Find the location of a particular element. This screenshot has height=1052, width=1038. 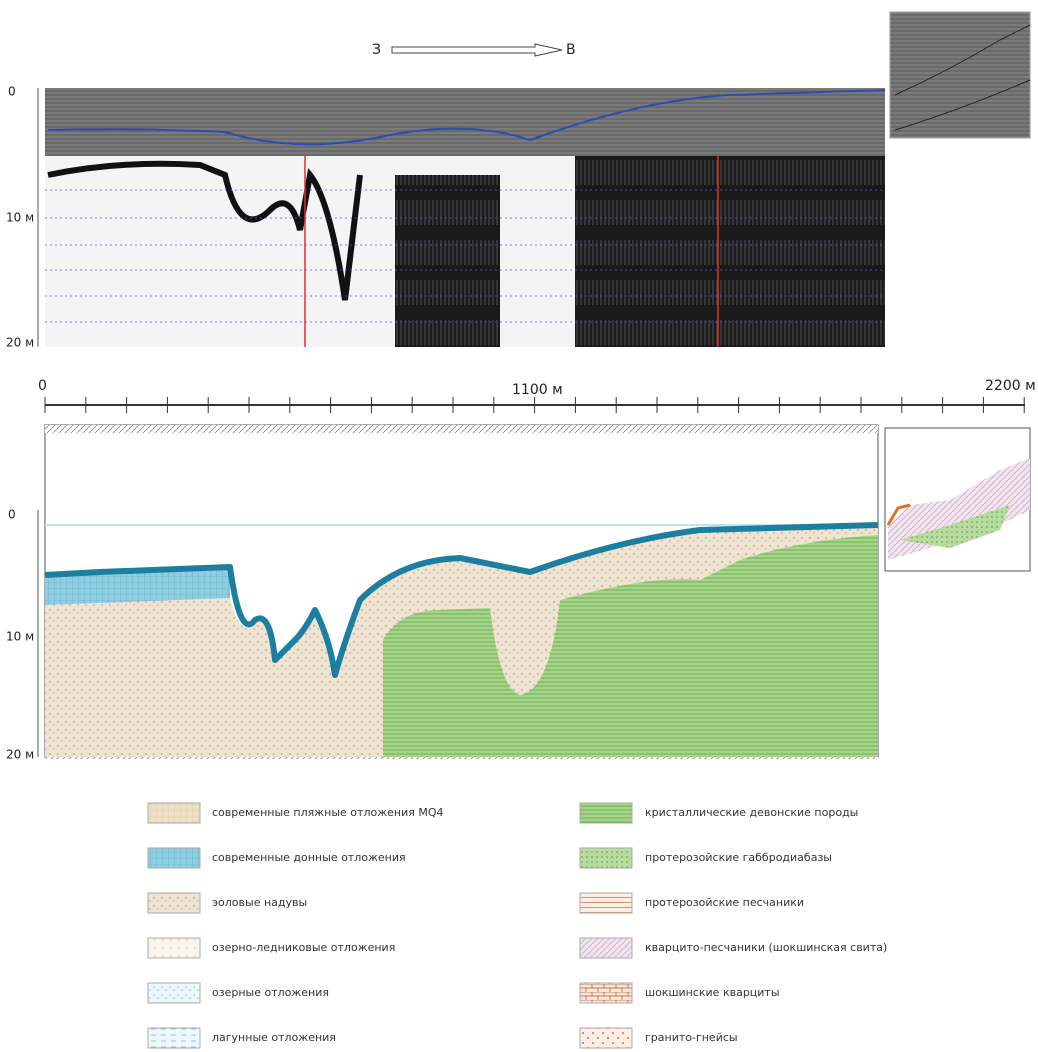

radargram-inset is located at coordinates (960, 75).